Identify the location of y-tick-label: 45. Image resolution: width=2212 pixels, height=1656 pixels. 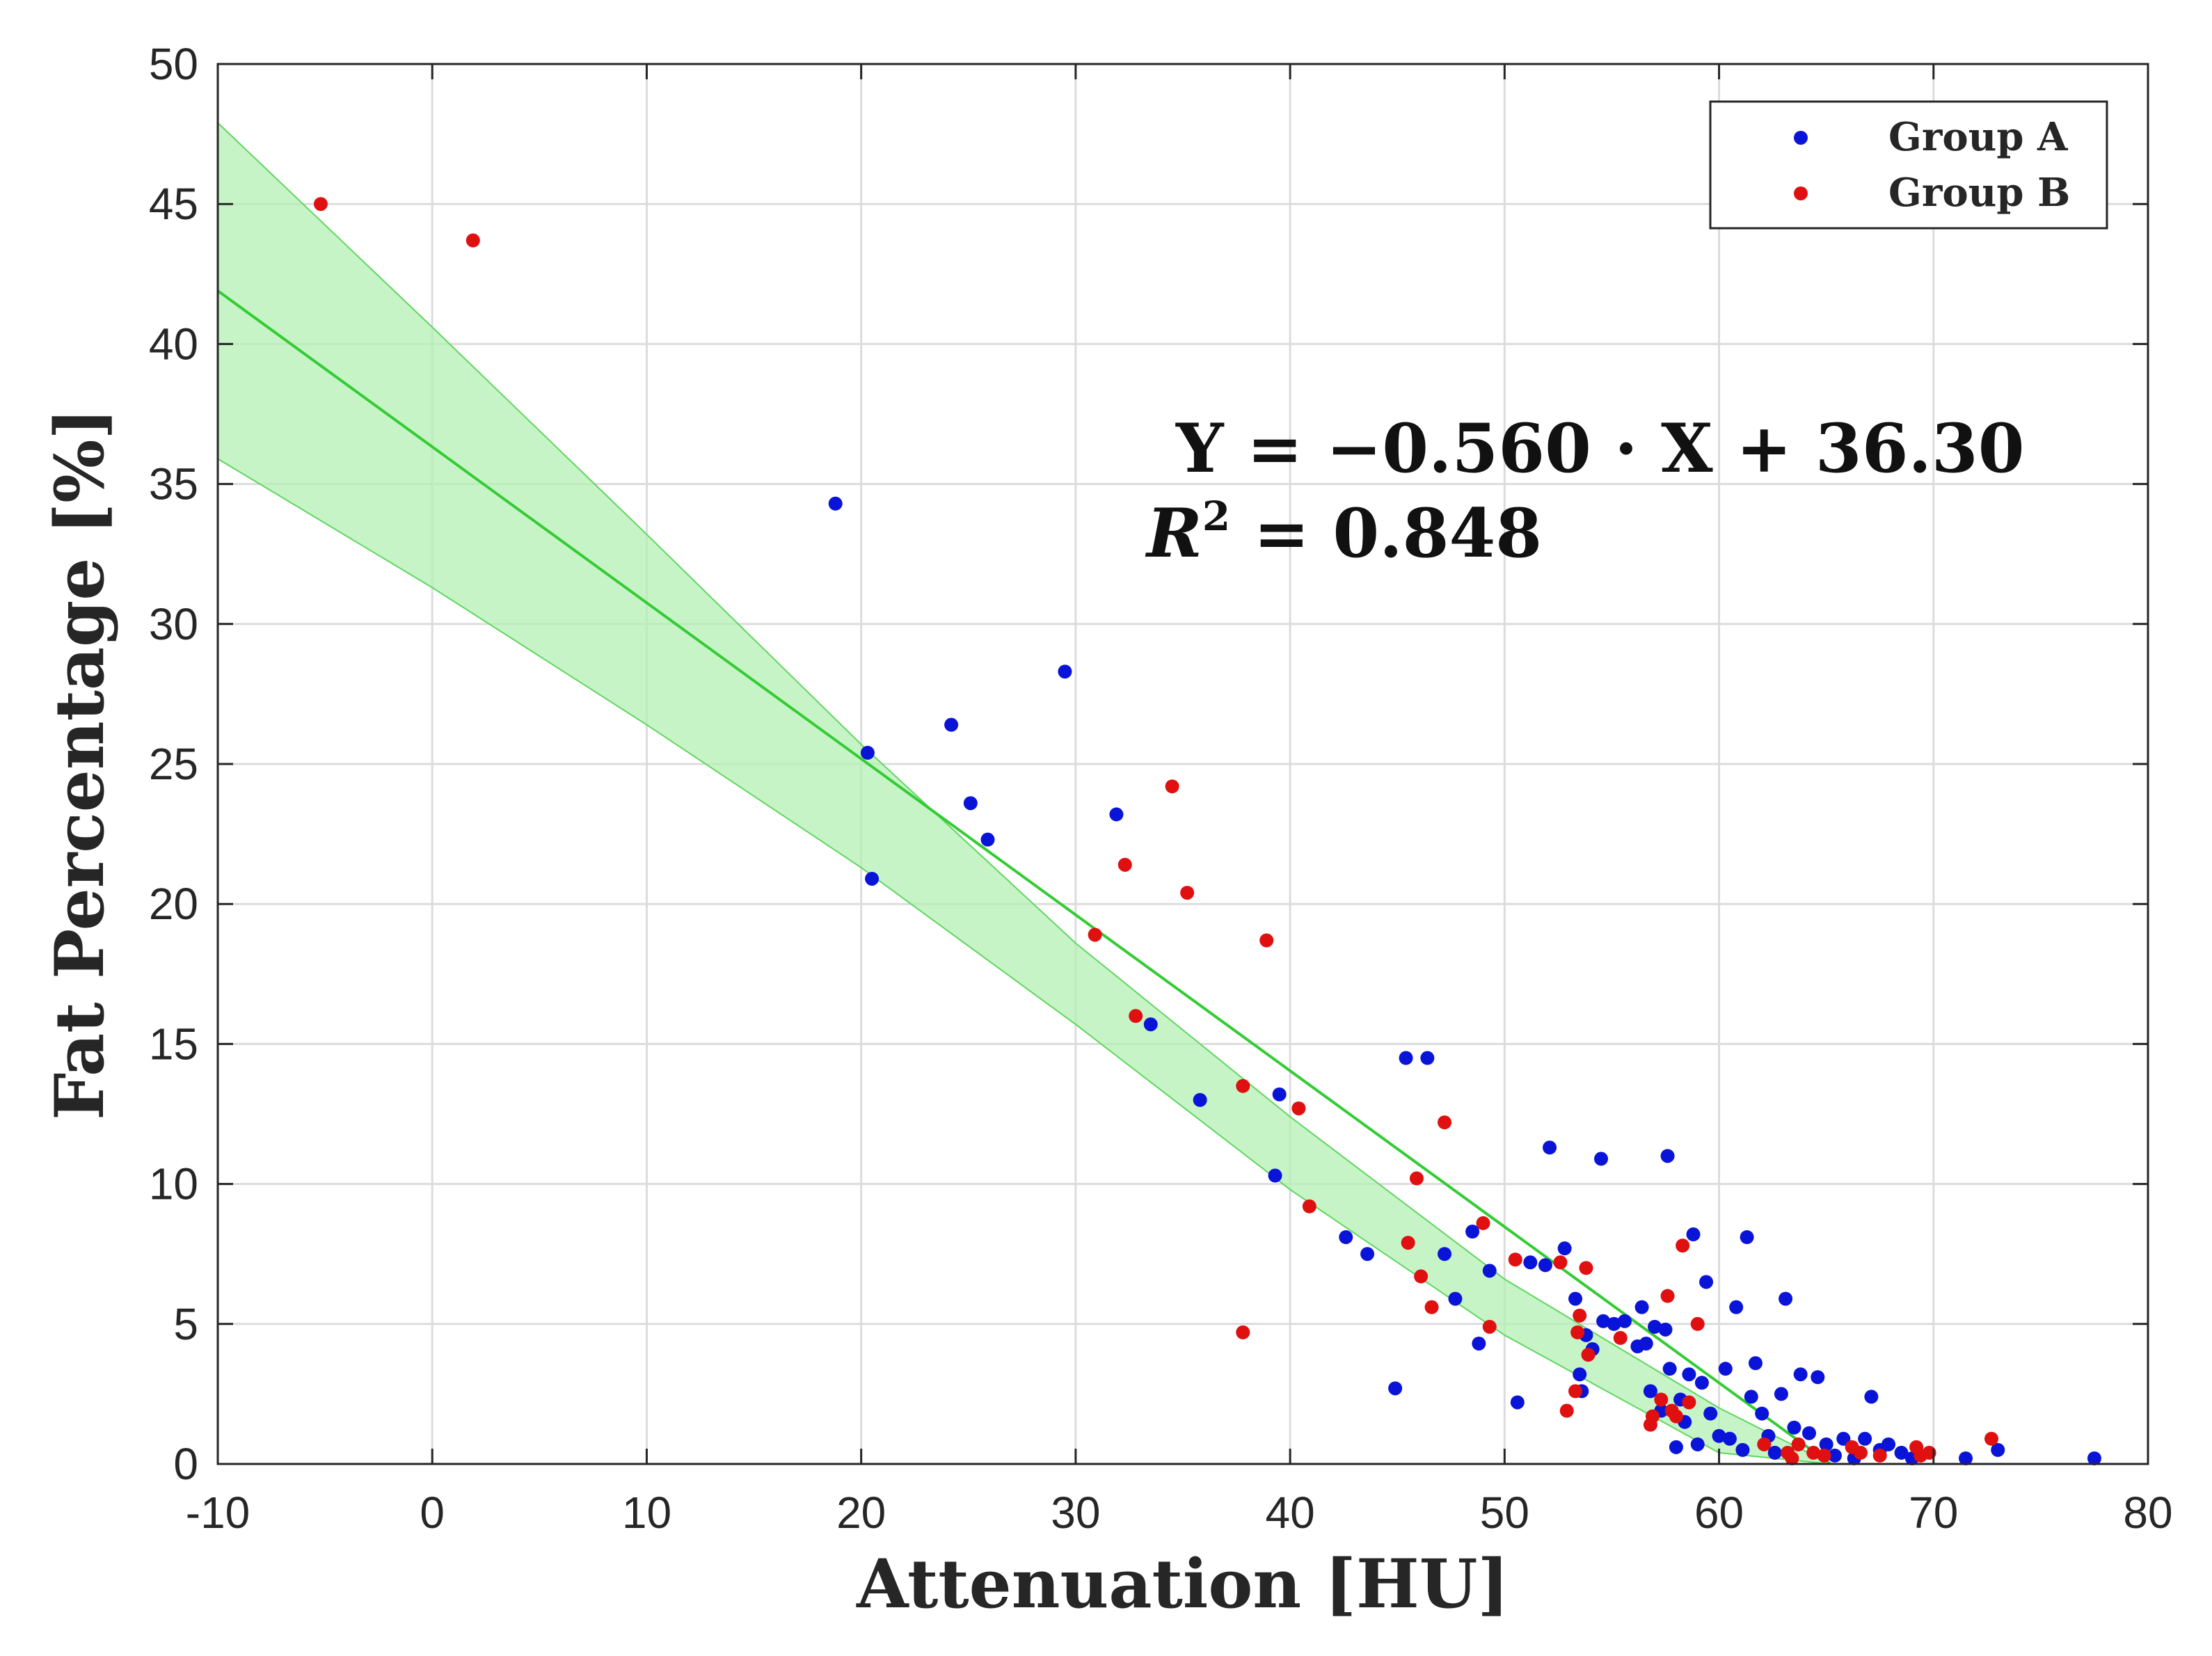
(173, 204).